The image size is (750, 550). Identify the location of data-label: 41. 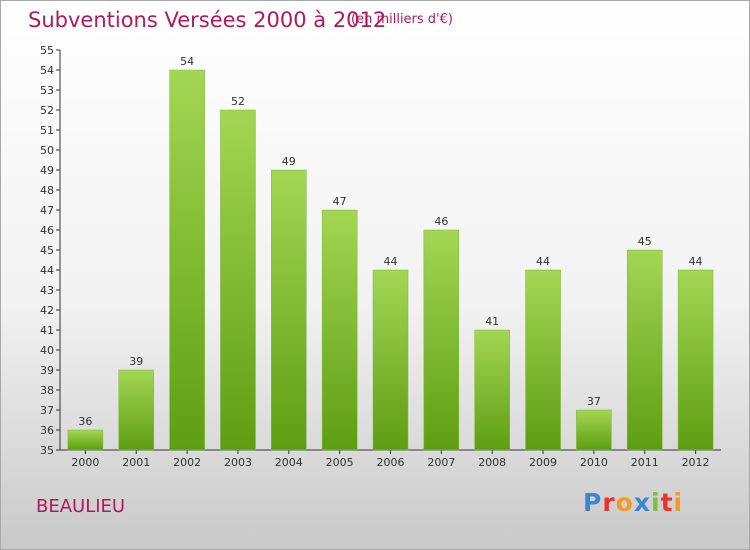
(492, 321).